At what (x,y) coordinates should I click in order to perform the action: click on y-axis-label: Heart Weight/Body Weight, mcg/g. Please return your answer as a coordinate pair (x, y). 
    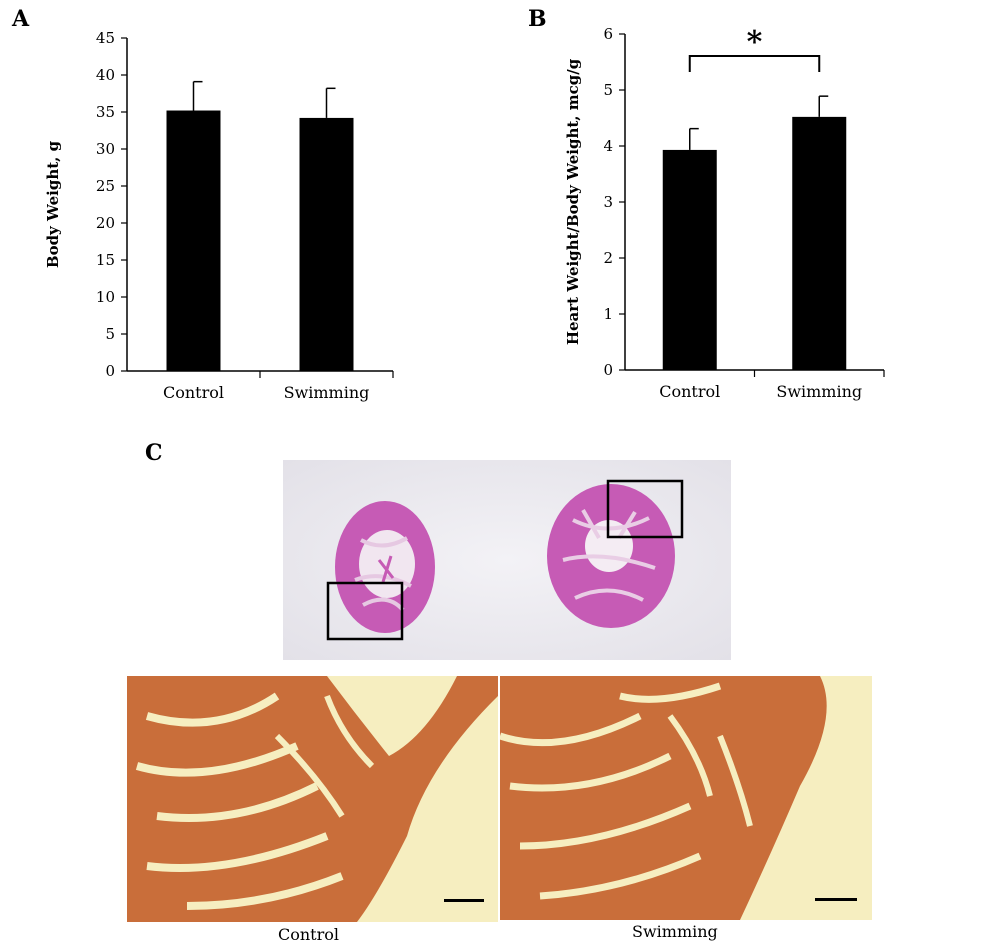
    Looking at the image, I should click on (573, 201).